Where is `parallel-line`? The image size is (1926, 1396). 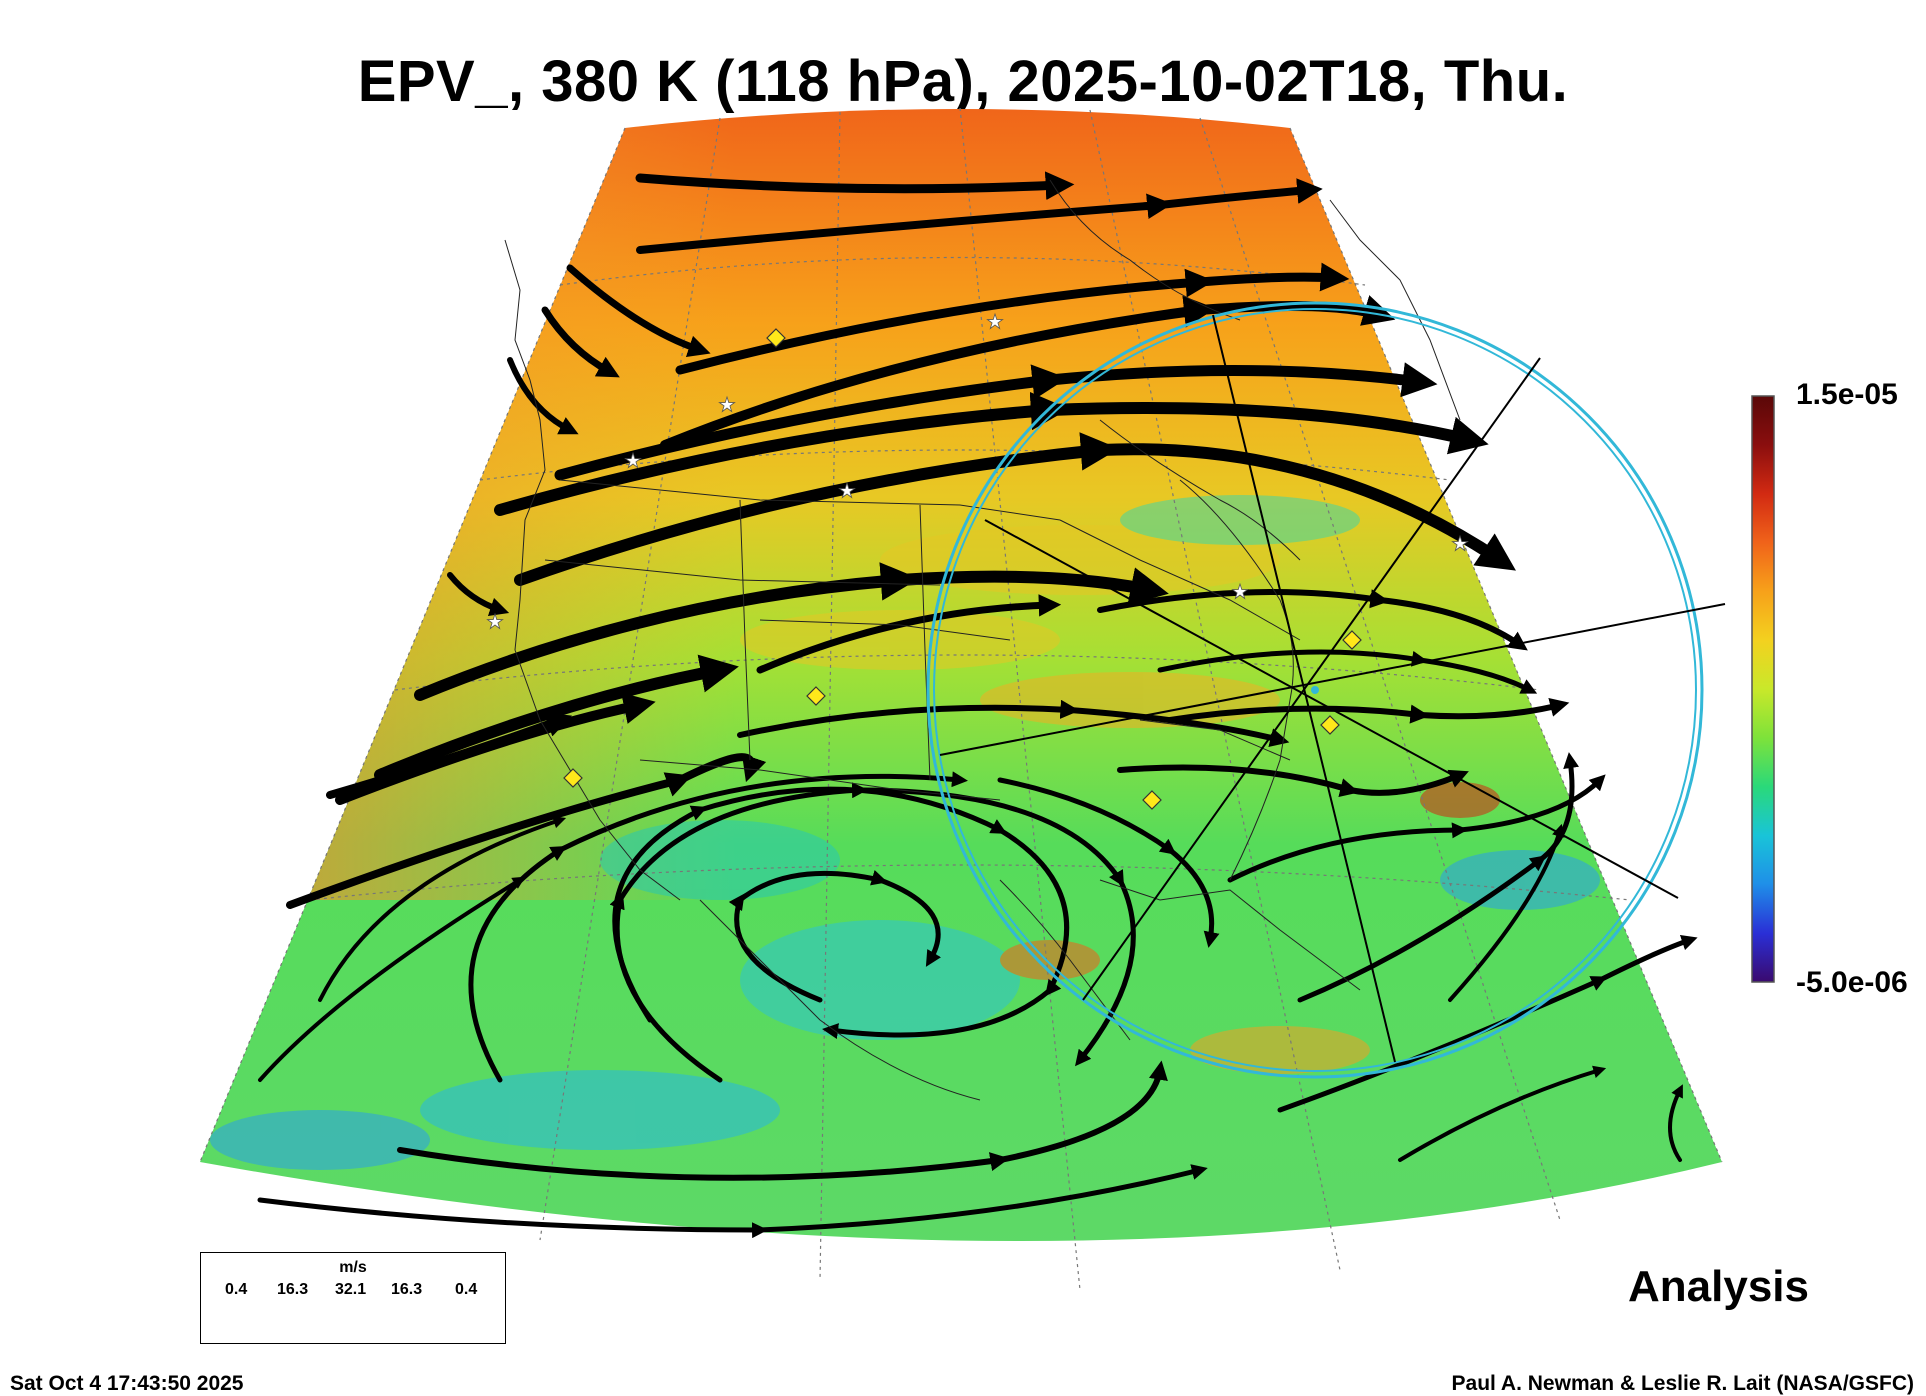
parallel-line is located at coordinates (970, 882).